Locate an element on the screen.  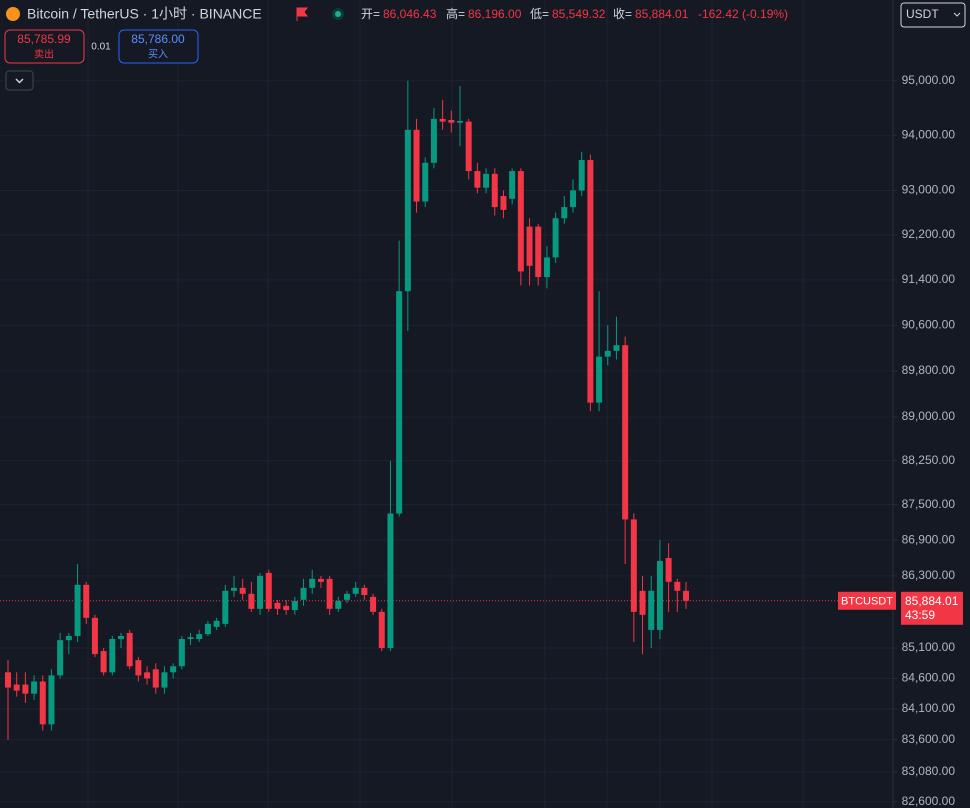
status-dot is located at coordinates (338, 14).